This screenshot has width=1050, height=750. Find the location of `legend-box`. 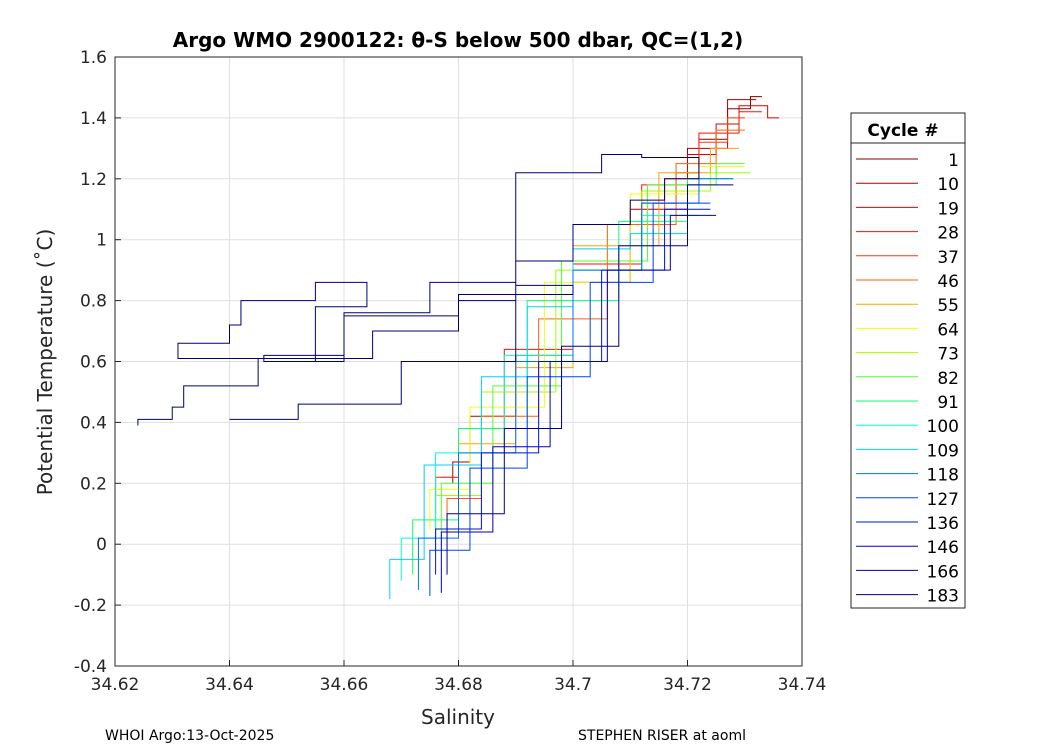

legend-box is located at coordinates (908, 360).